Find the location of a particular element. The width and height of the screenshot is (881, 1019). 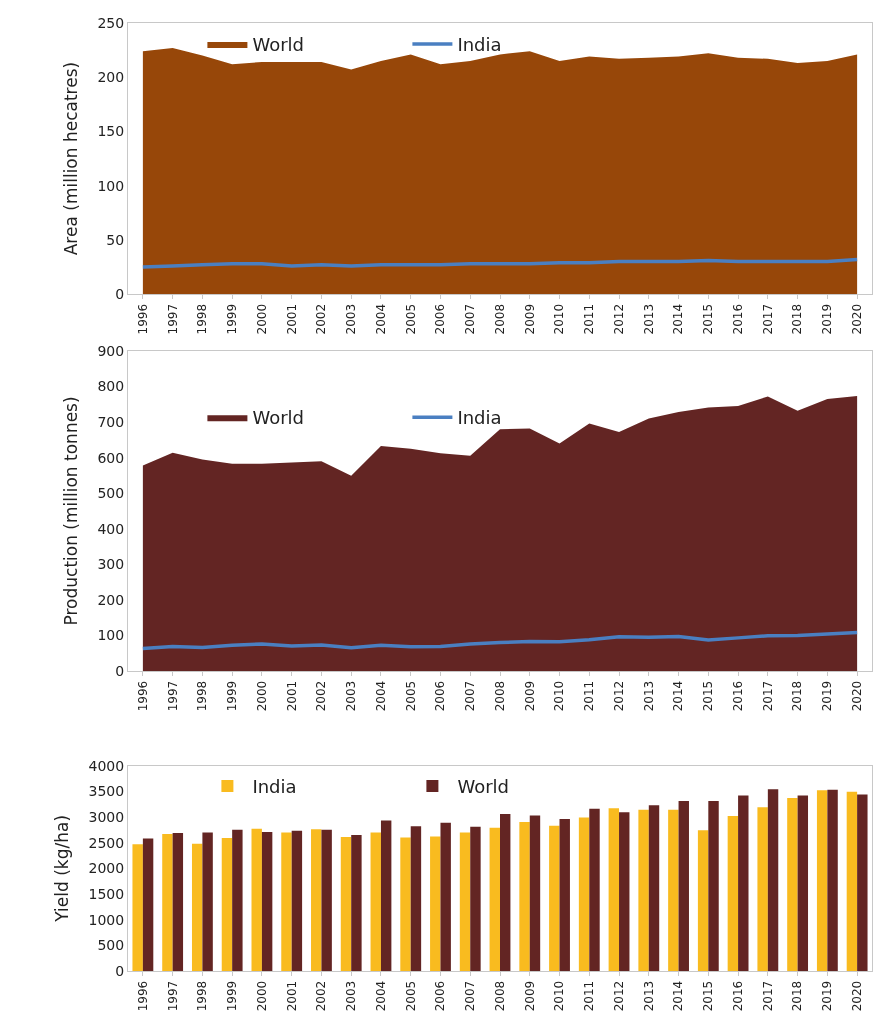

x-tick-label: 1997 is located at coordinates (172, 319).